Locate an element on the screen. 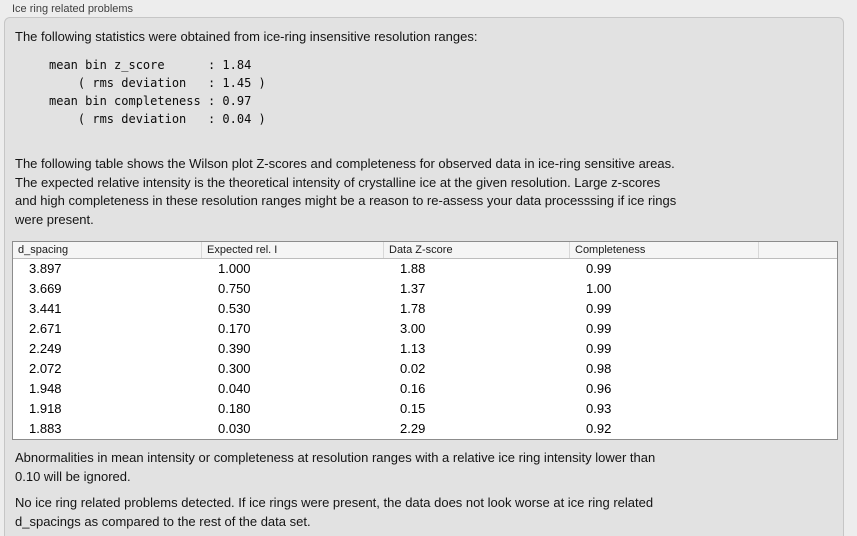 The width and height of the screenshot is (857, 536). column-header-data-z-score: Data Z-score is located at coordinates (477, 250).